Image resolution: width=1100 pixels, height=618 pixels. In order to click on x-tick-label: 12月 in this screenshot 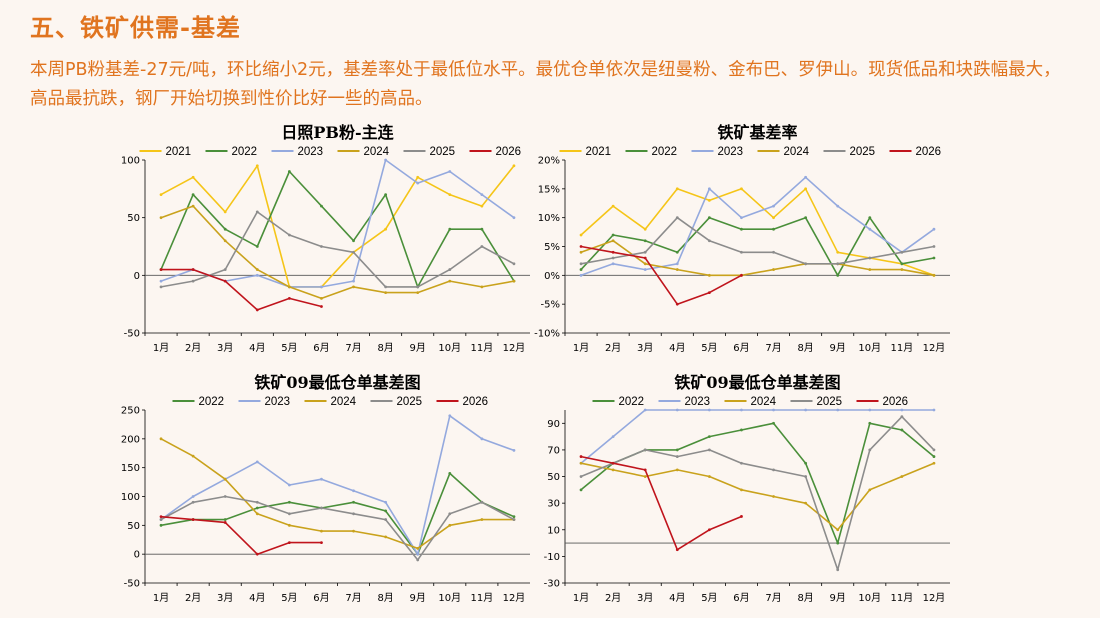, I will do `click(514, 348)`.